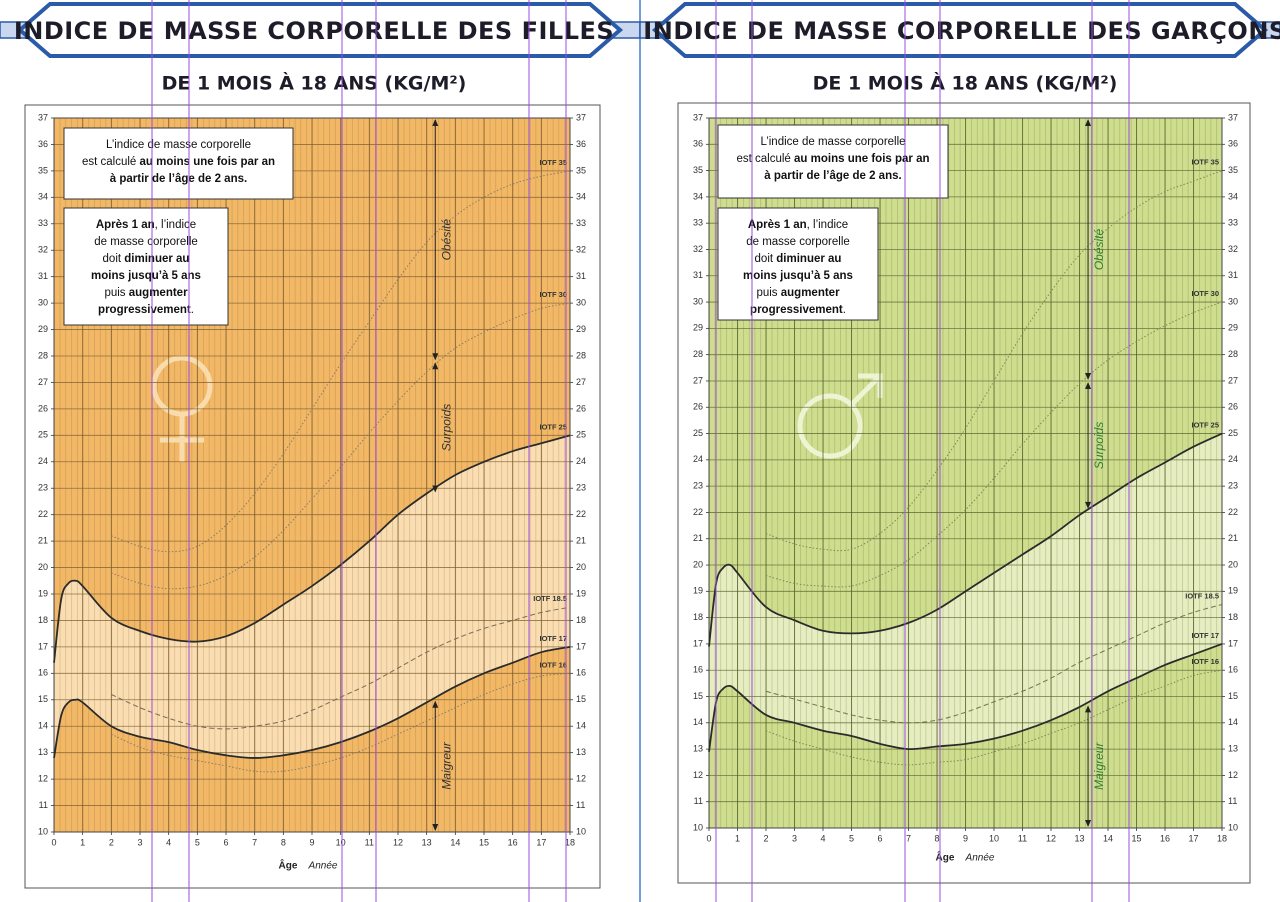 Image resolution: width=1280 pixels, height=902 pixels. What do you see at coordinates (43, 805) in the screenshot?
I see `y-tick-label: 11` at bounding box center [43, 805].